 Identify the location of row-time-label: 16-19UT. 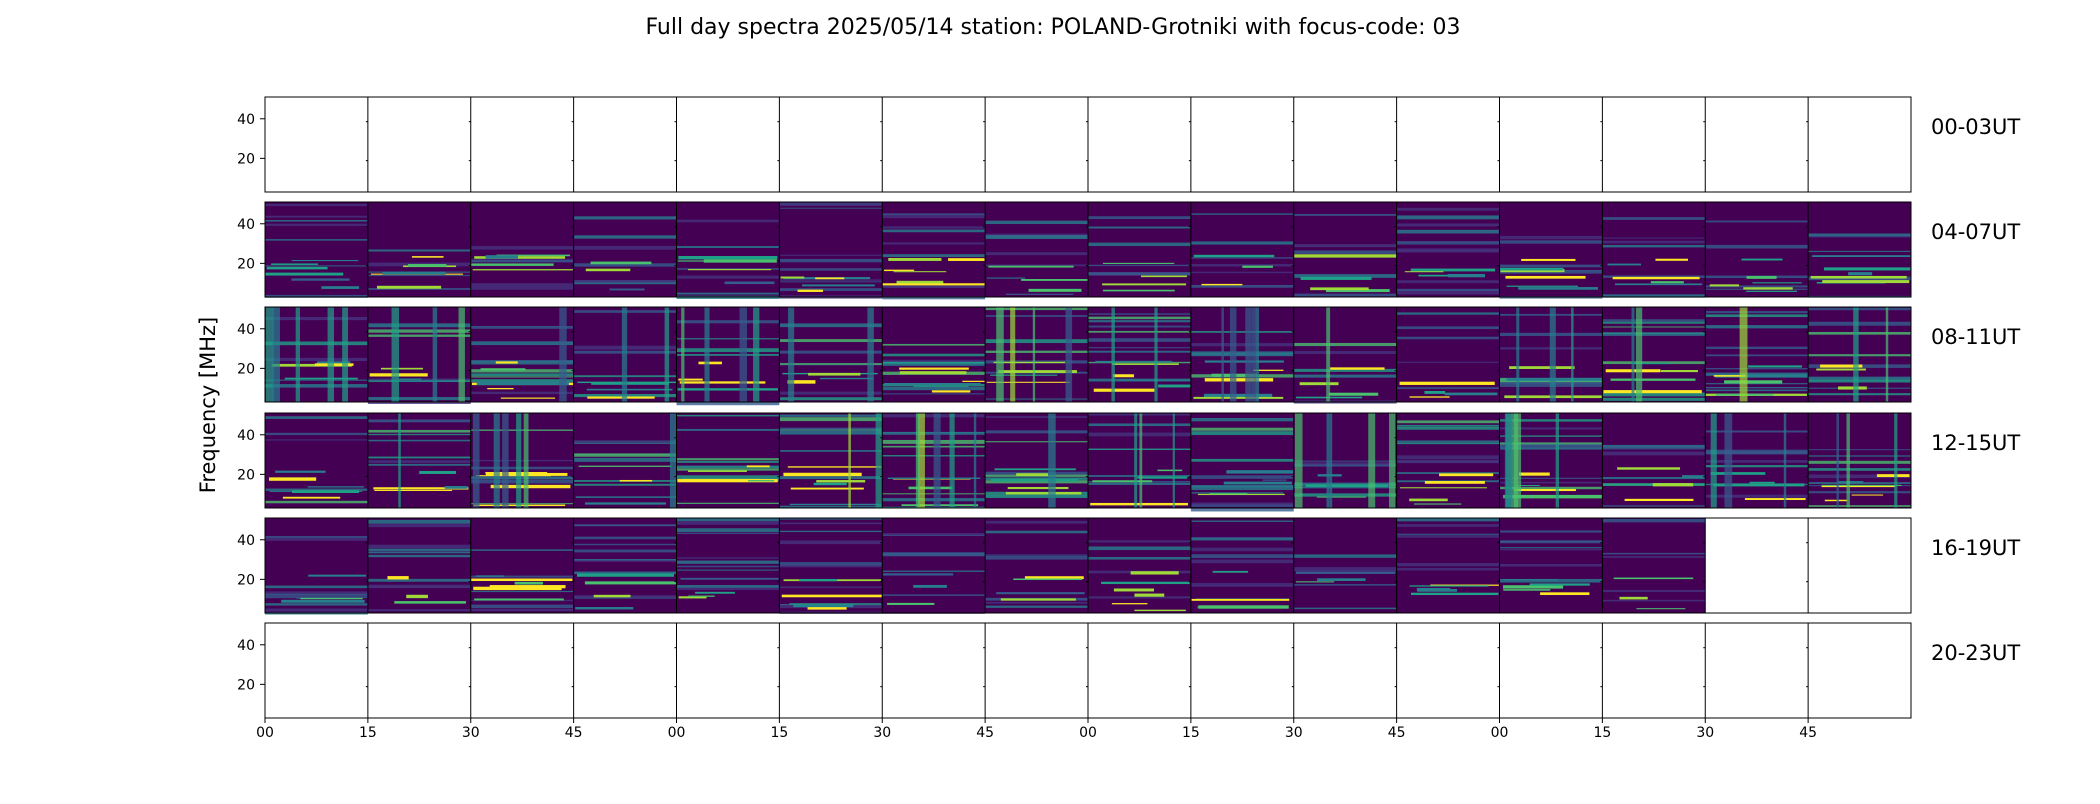
(1975, 548).